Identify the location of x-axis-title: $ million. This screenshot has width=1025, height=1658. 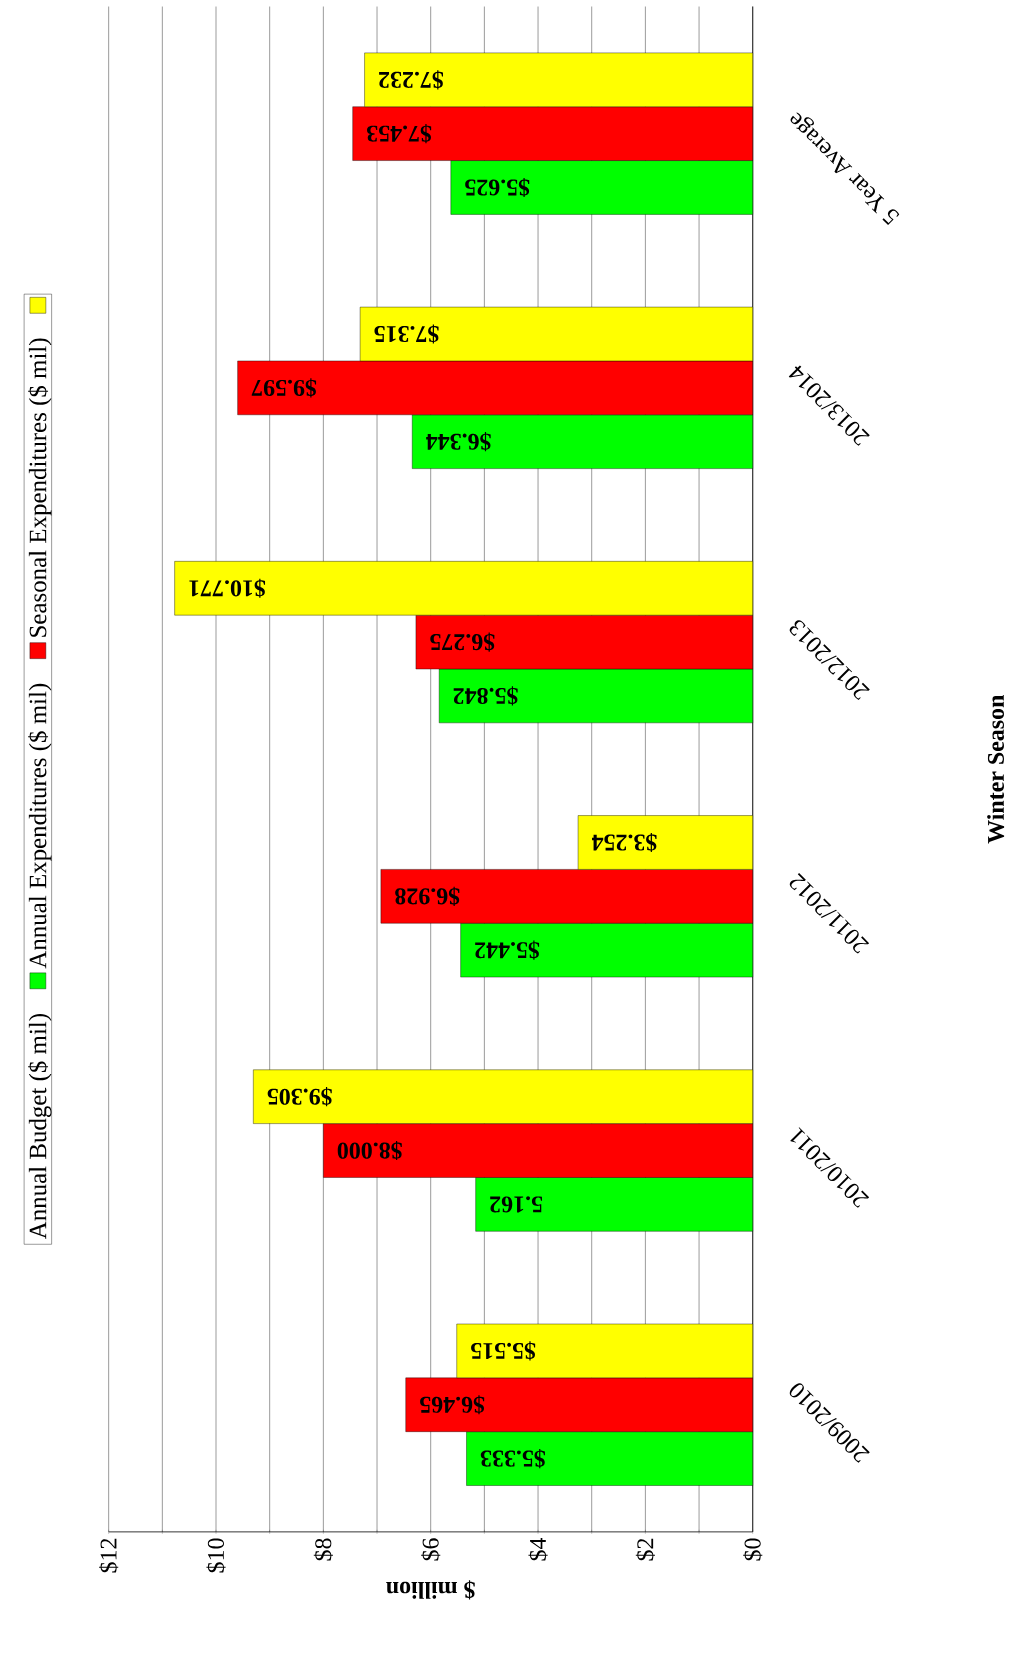
(430, 1590).